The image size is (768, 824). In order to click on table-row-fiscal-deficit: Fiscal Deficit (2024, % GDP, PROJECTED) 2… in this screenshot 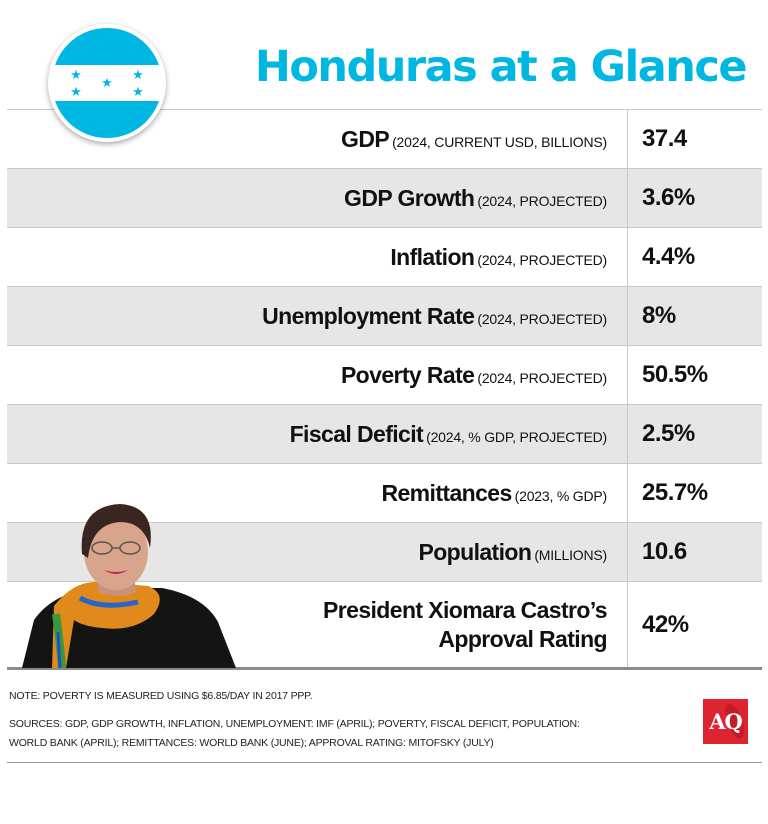, I will do `click(384, 433)`.